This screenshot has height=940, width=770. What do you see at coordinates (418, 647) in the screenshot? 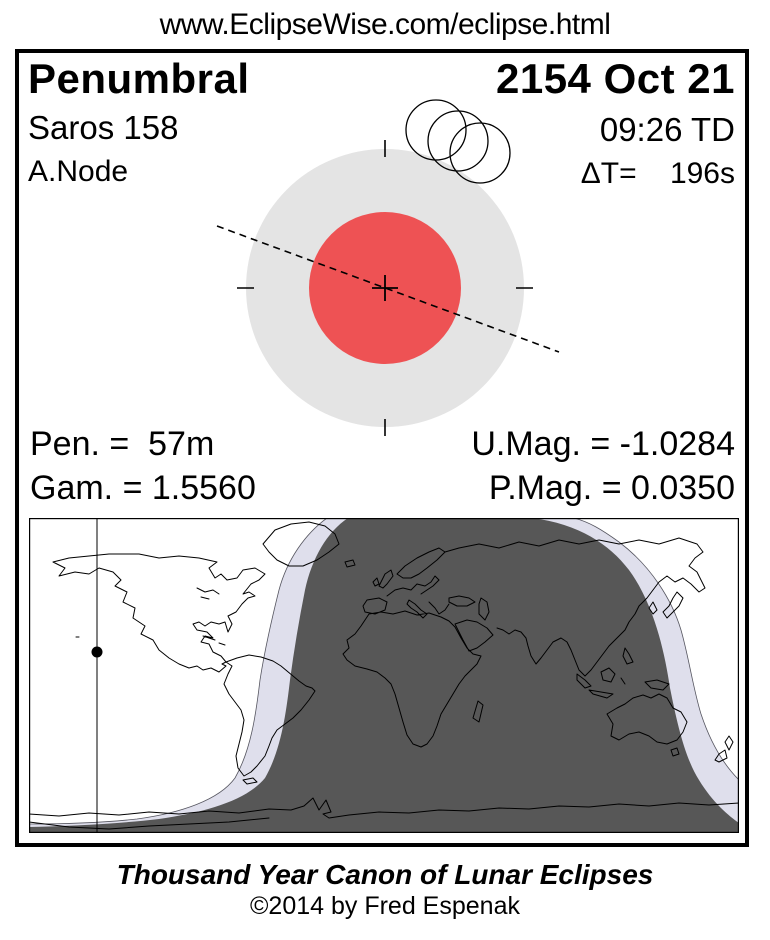
I see `continent-outline-europe-africa` at bounding box center [418, 647].